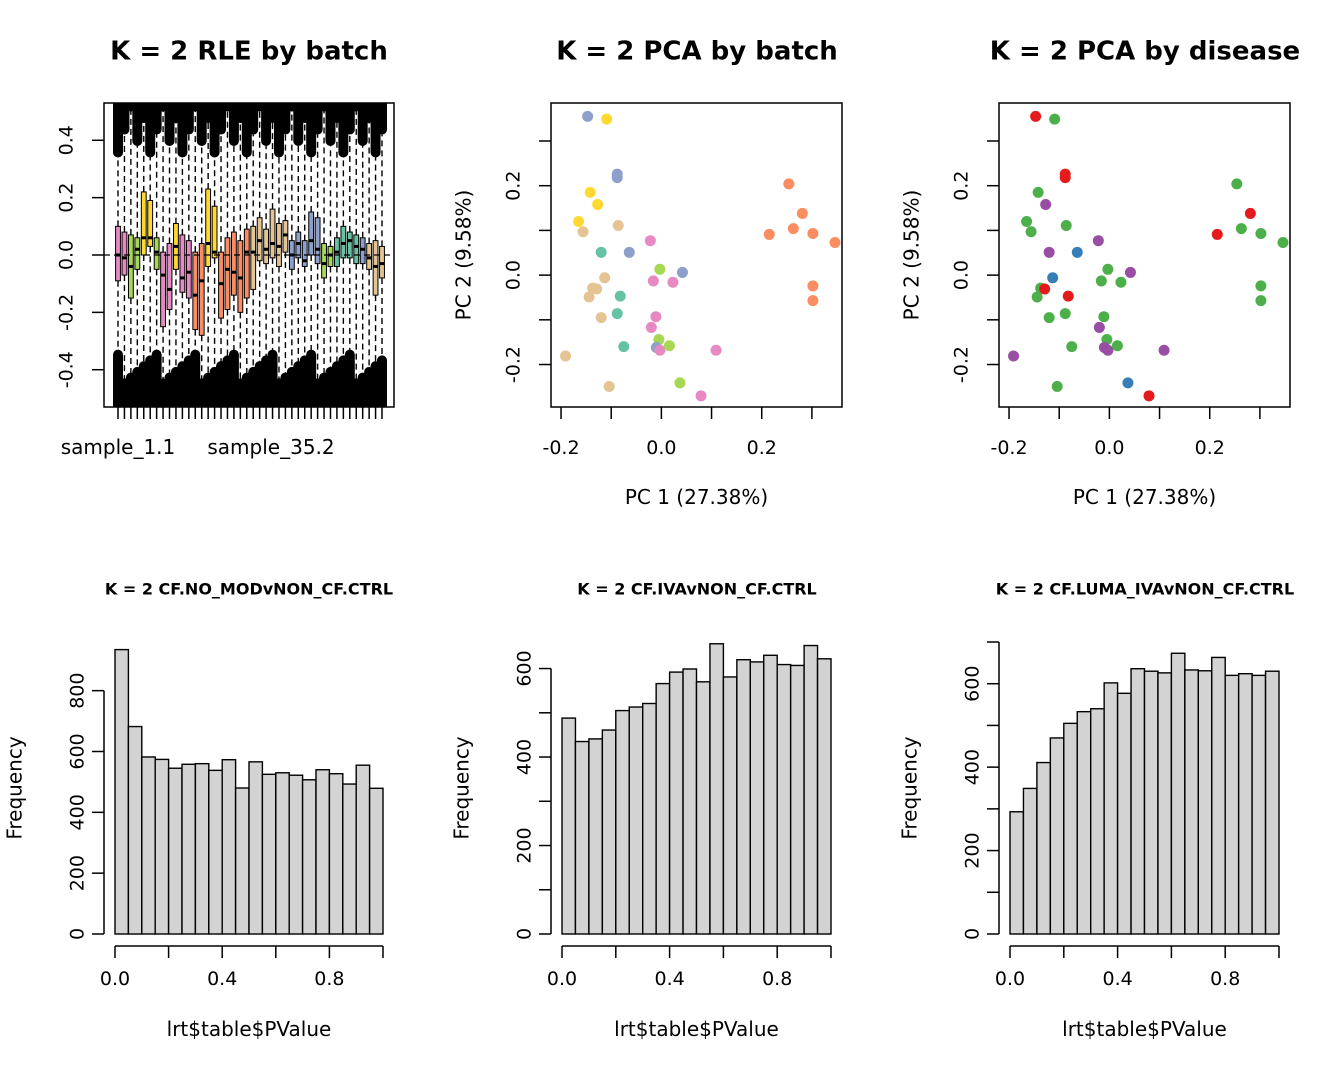 This screenshot has height=1075, width=1344. Describe the element at coordinates (962, 364) in the screenshot. I see `y-tick-label: -0.2` at that location.